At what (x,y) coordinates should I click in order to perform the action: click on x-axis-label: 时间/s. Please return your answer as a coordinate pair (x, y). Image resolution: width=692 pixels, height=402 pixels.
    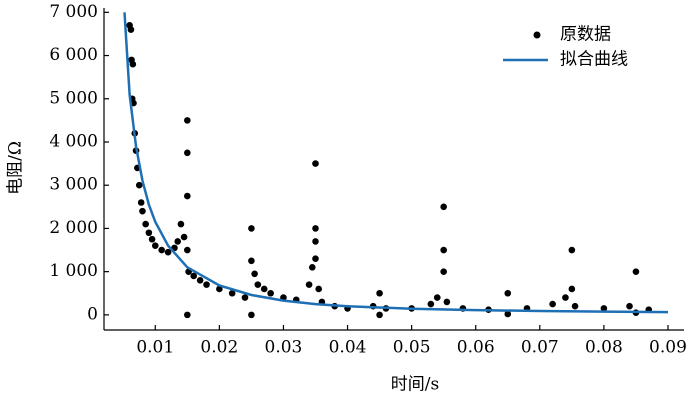
    Looking at the image, I should click on (415, 385).